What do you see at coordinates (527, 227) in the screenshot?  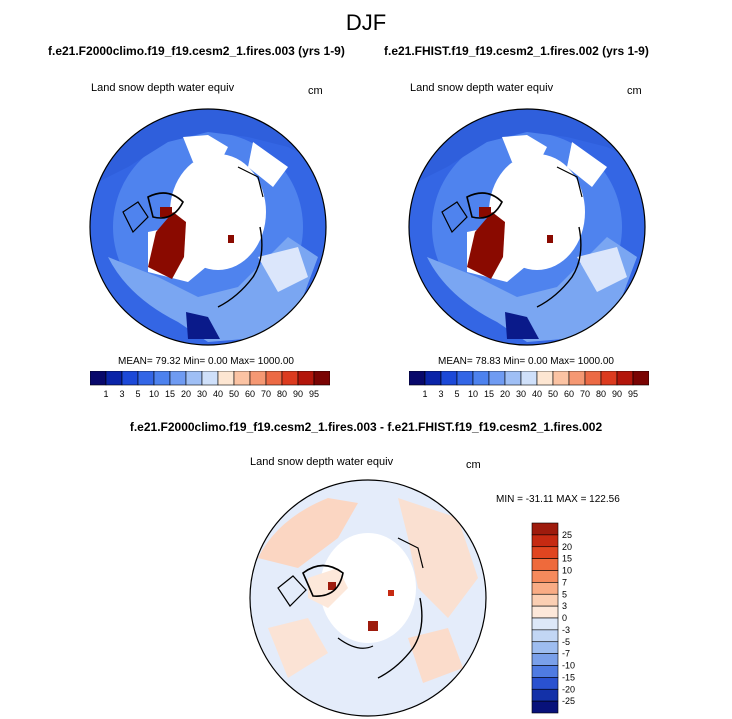 I see `panel-2-polar-map` at bounding box center [527, 227].